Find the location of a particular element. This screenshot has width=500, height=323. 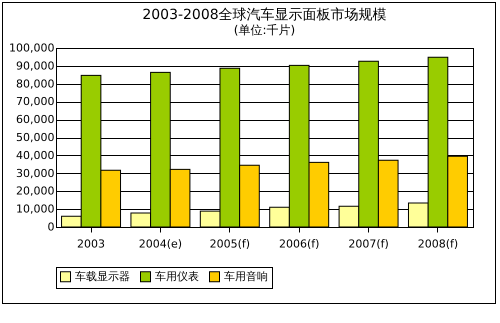

y-tick-label: 60,000 is located at coordinates (35, 119).